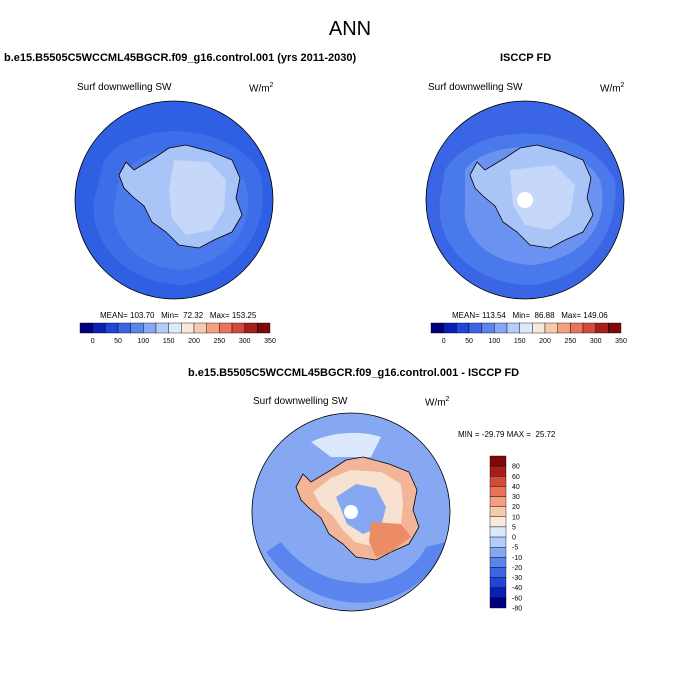 The image size is (700, 700). What do you see at coordinates (621, 341) in the screenshot?
I see `panel-2-colorbar-label: 350` at bounding box center [621, 341].